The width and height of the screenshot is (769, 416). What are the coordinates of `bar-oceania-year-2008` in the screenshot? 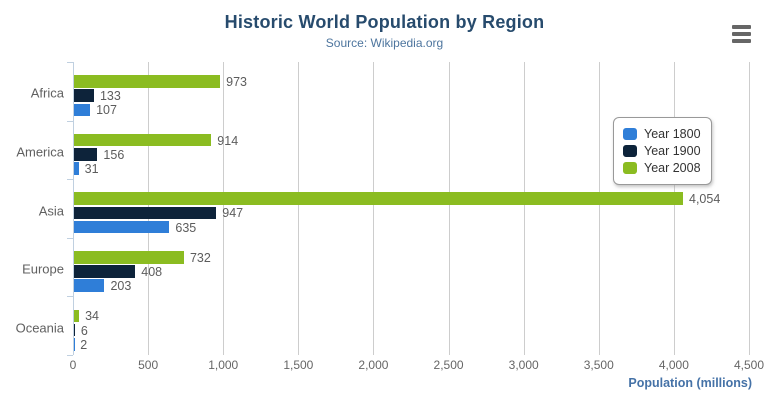 It's located at (77, 316).